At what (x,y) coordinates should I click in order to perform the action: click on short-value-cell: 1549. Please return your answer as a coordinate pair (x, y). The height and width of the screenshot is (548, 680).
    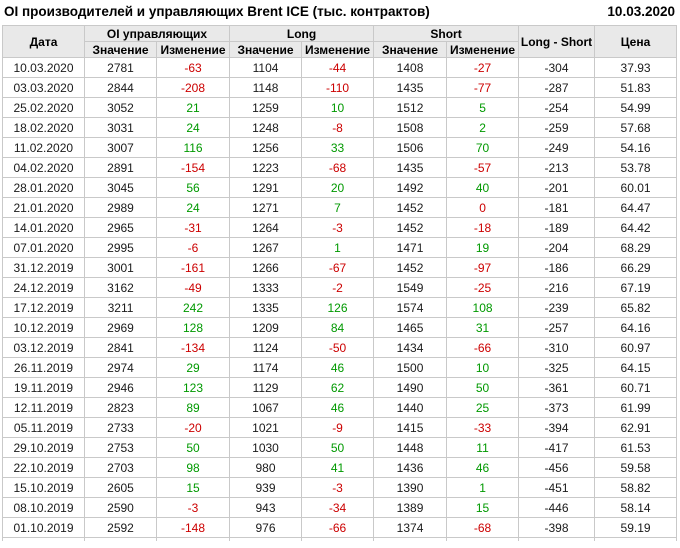
    Looking at the image, I should click on (410, 287).